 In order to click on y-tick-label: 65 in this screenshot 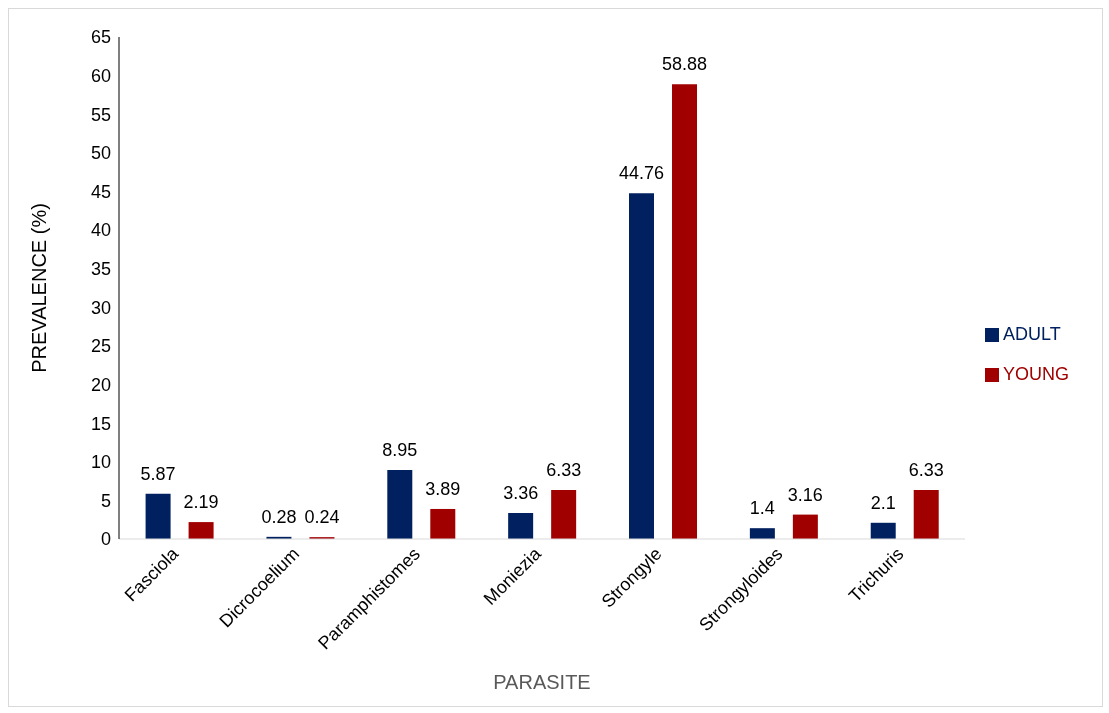, I will do `click(100, 37)`.